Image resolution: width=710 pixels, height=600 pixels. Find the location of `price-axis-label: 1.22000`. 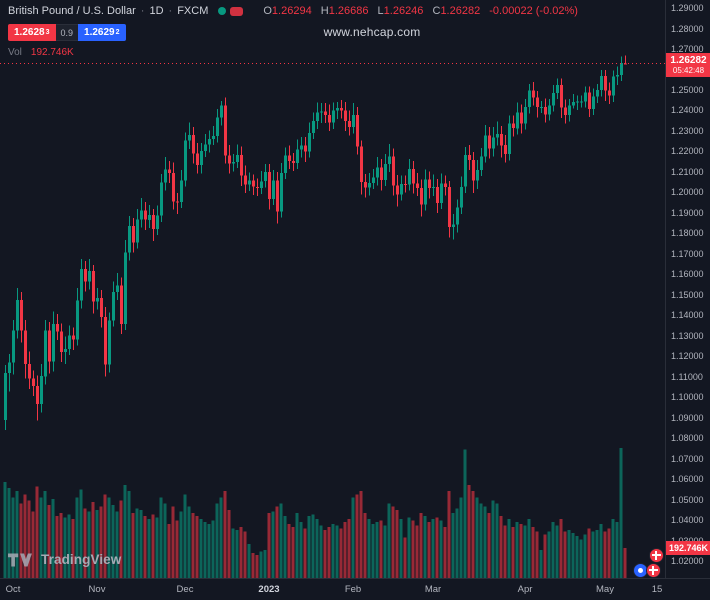

price-axis-label: 1.22000 is located at coordinates (687, 151).